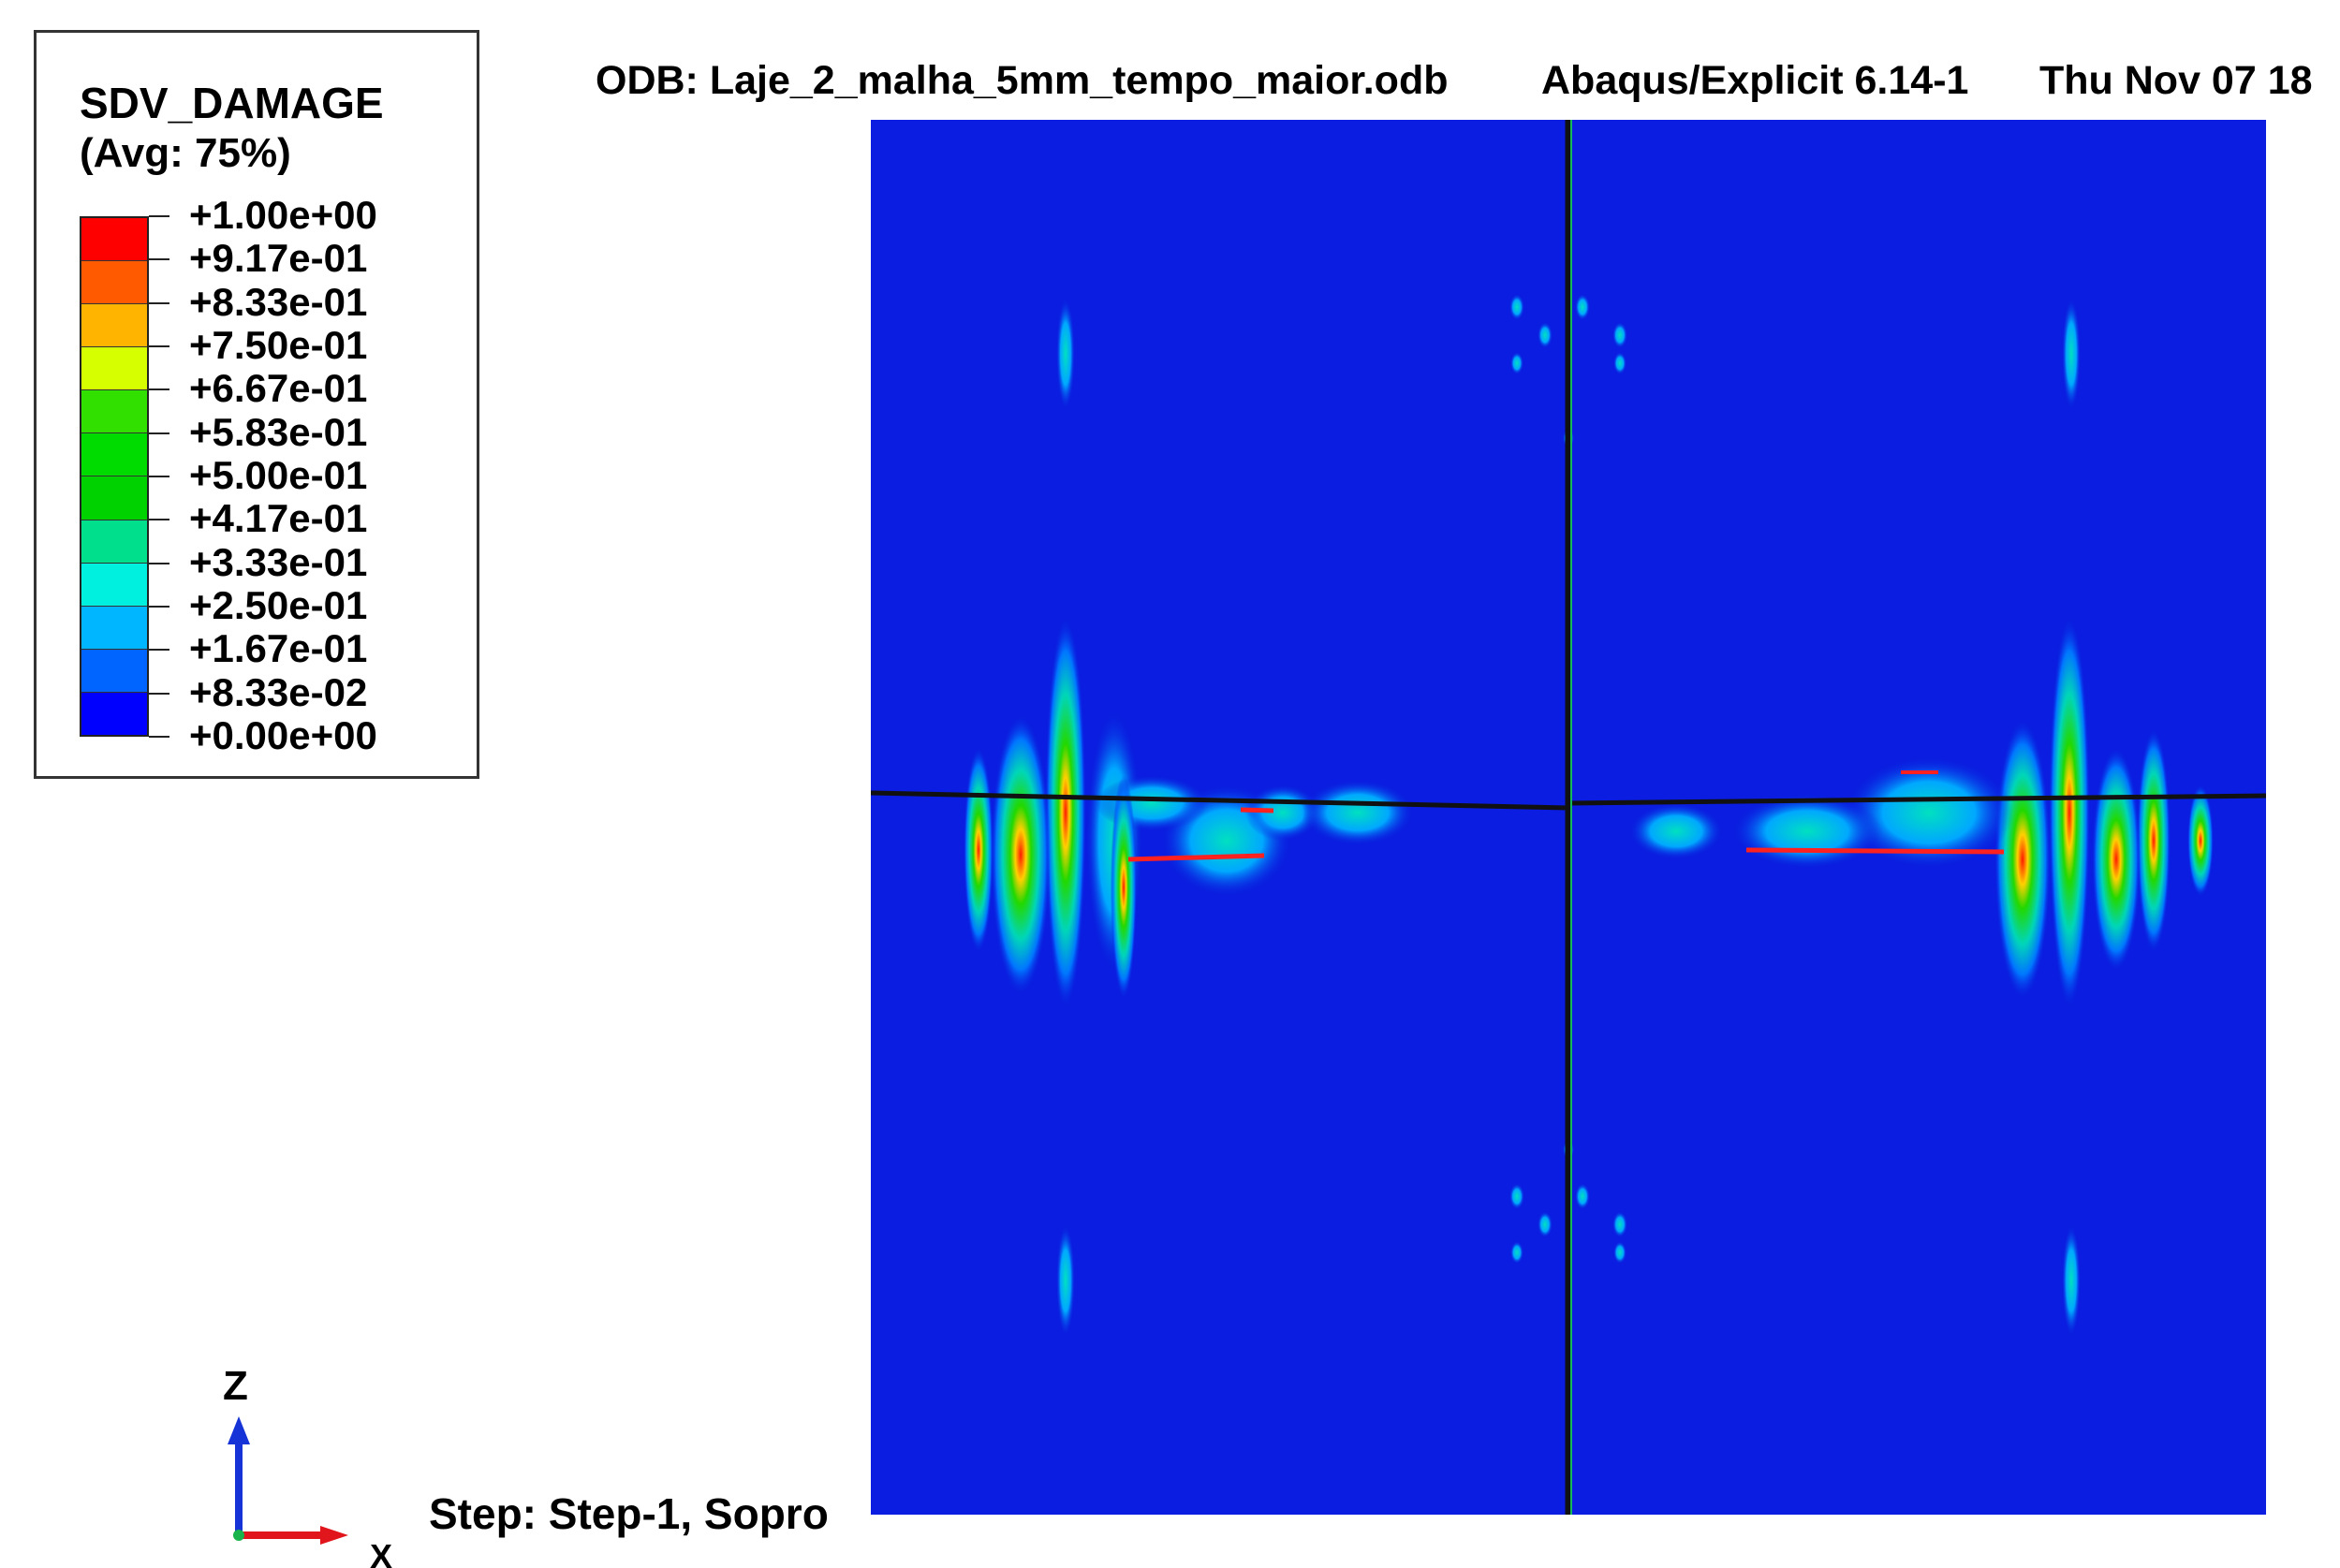  Describe the element at coordinates (381, 1552) in the screenshot. I see `x-axis-label: X` at that location.